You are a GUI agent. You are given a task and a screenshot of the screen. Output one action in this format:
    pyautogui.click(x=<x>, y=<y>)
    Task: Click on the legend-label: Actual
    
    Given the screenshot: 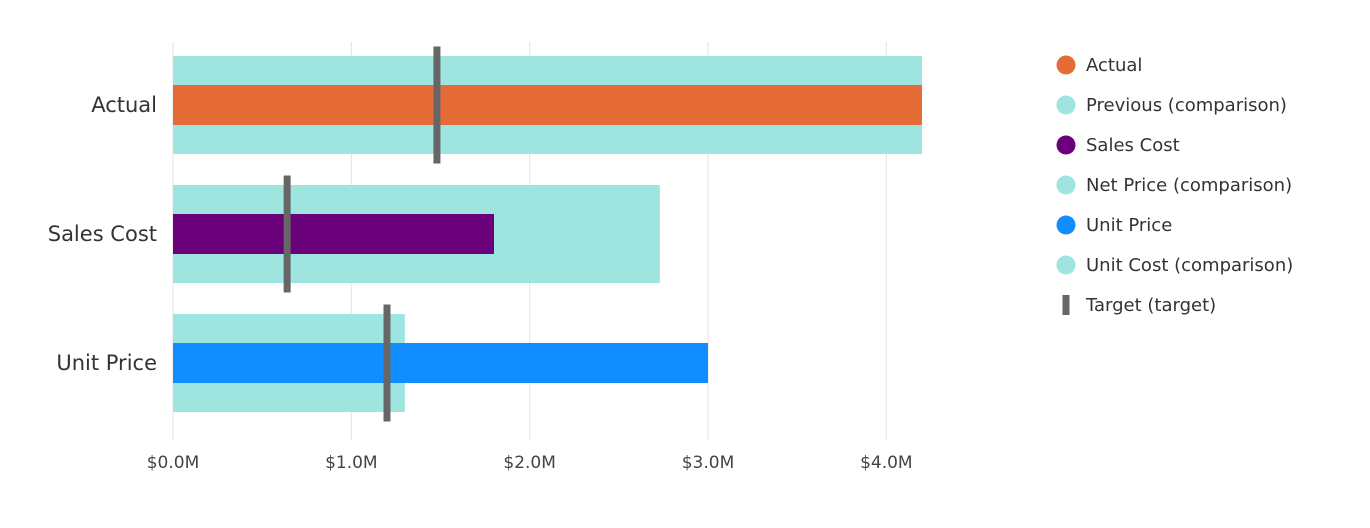 What is the action you would take?
    pyautogui.click(x=1114, y=65)
    